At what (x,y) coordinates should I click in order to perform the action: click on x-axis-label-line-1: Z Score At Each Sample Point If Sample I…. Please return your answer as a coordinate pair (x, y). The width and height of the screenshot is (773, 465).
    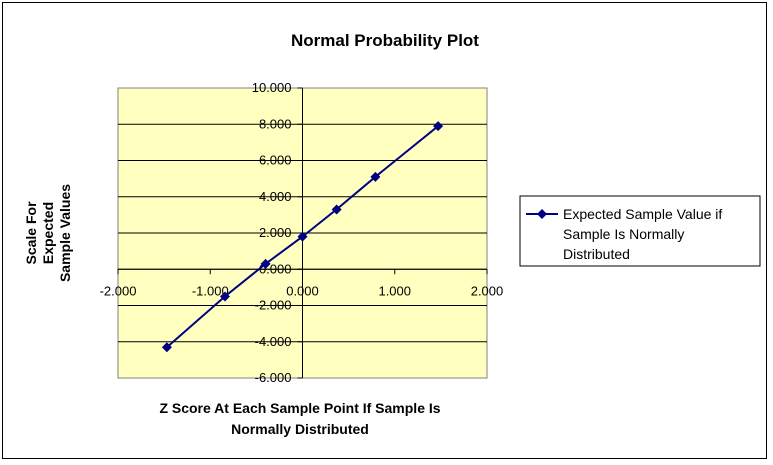
    Looking at the image, I should click on (299, 408).